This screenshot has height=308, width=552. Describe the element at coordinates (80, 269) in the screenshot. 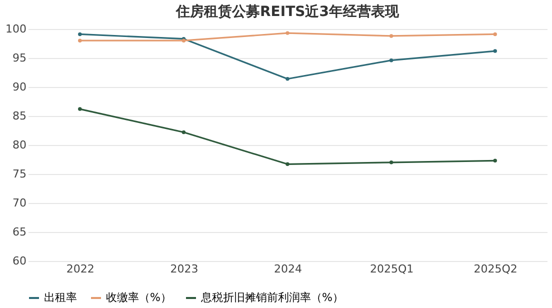

I see `x-tick-label: 2022` at that location.